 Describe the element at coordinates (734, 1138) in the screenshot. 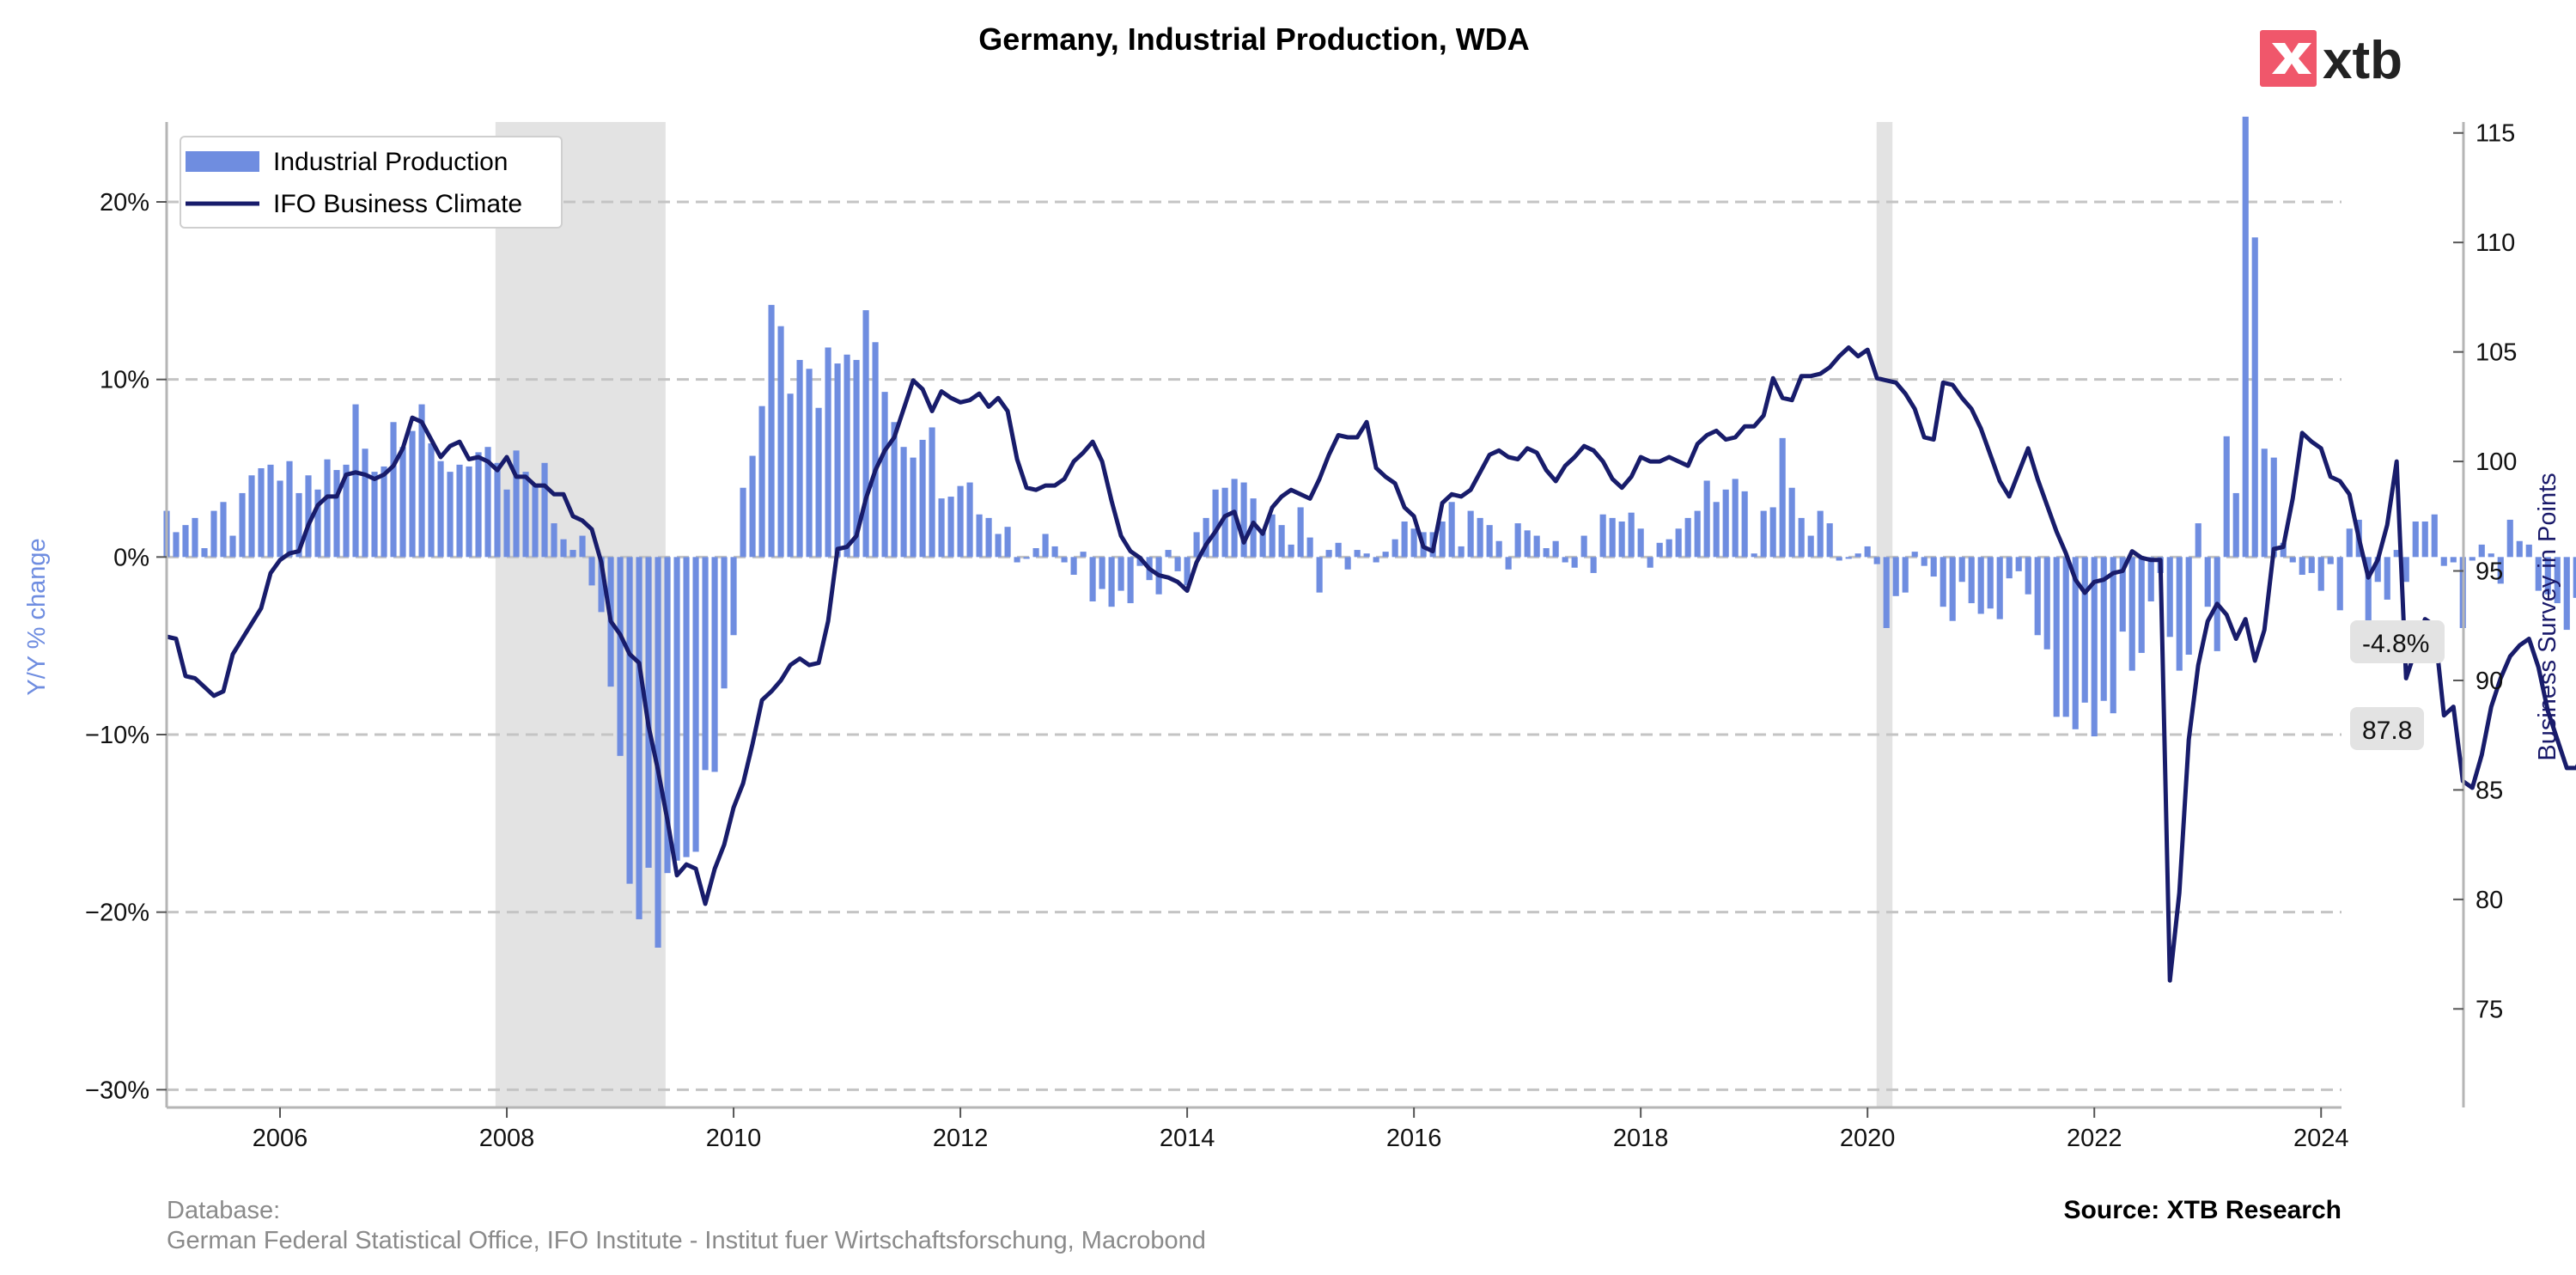

I see `x-tick-label: 2010` at that location.